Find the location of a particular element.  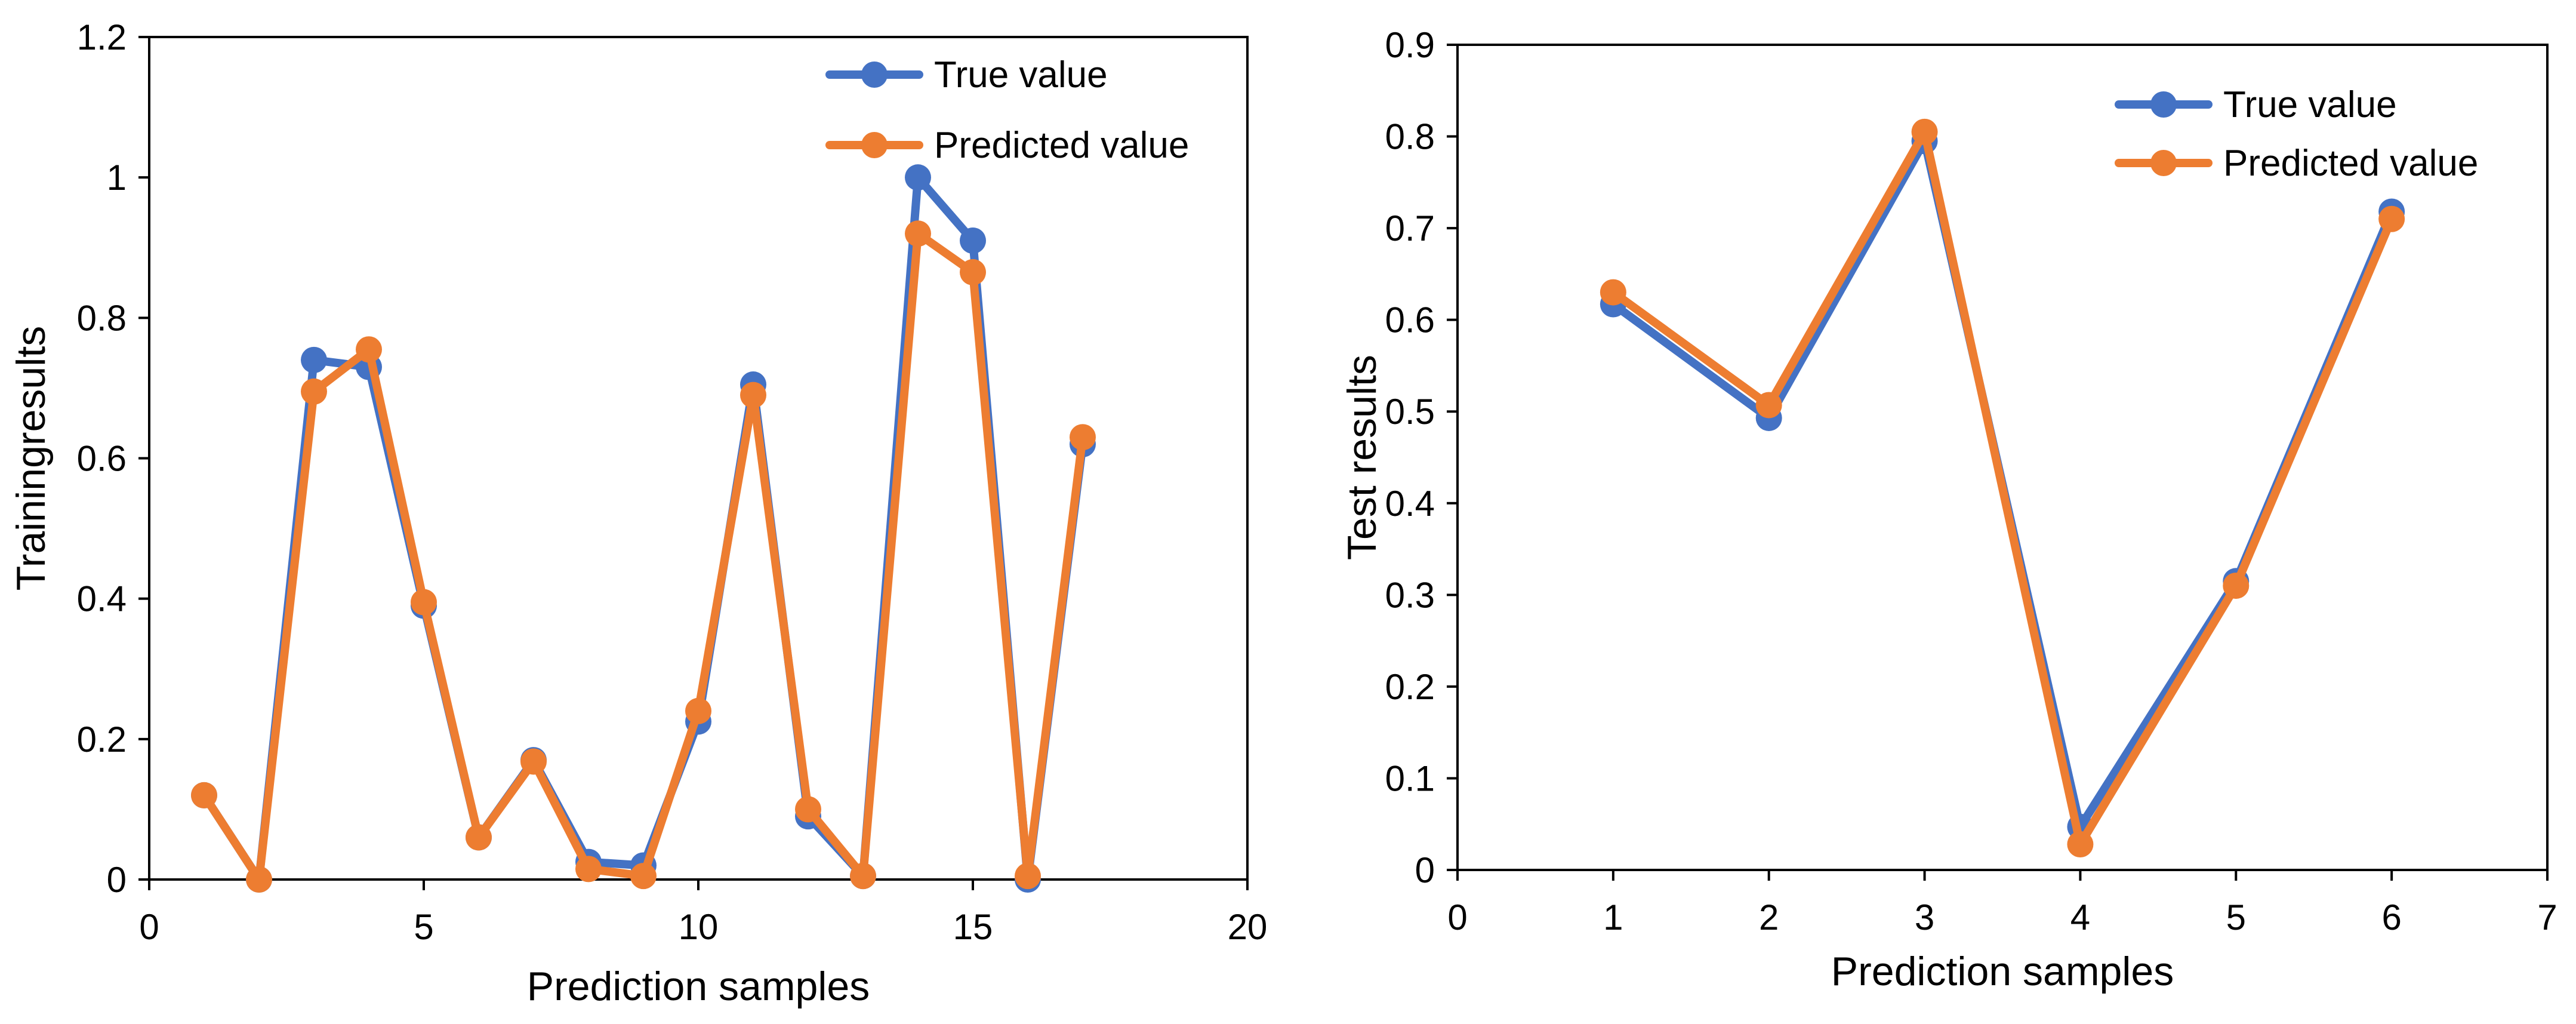

x-tick-label: 15 is located at coordinates (973, 927).